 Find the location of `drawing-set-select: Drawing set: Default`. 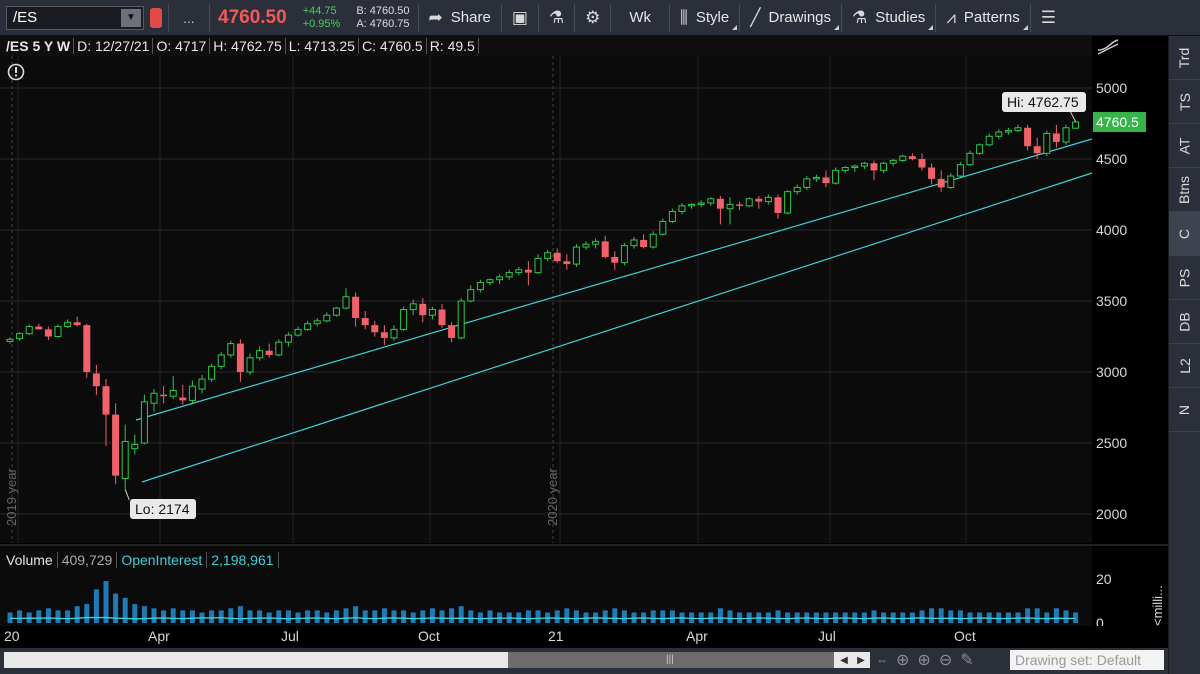

drawing-set-select: Drawing set: Default is located at coordinates (1087, 660).